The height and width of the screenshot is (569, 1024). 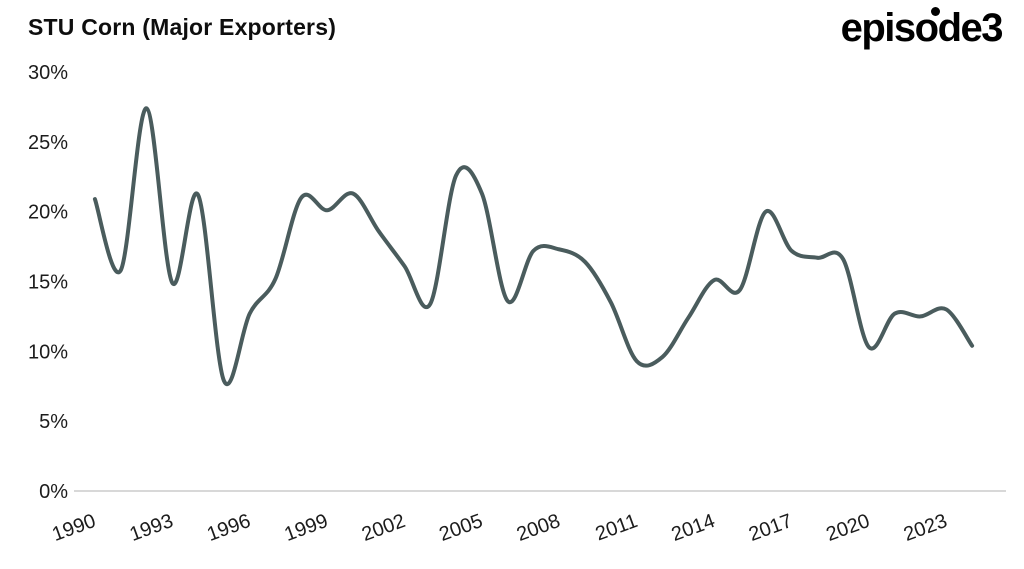 I want to click on chart-title: STU Corn (Major Exporters), so click(x=182, y=27).